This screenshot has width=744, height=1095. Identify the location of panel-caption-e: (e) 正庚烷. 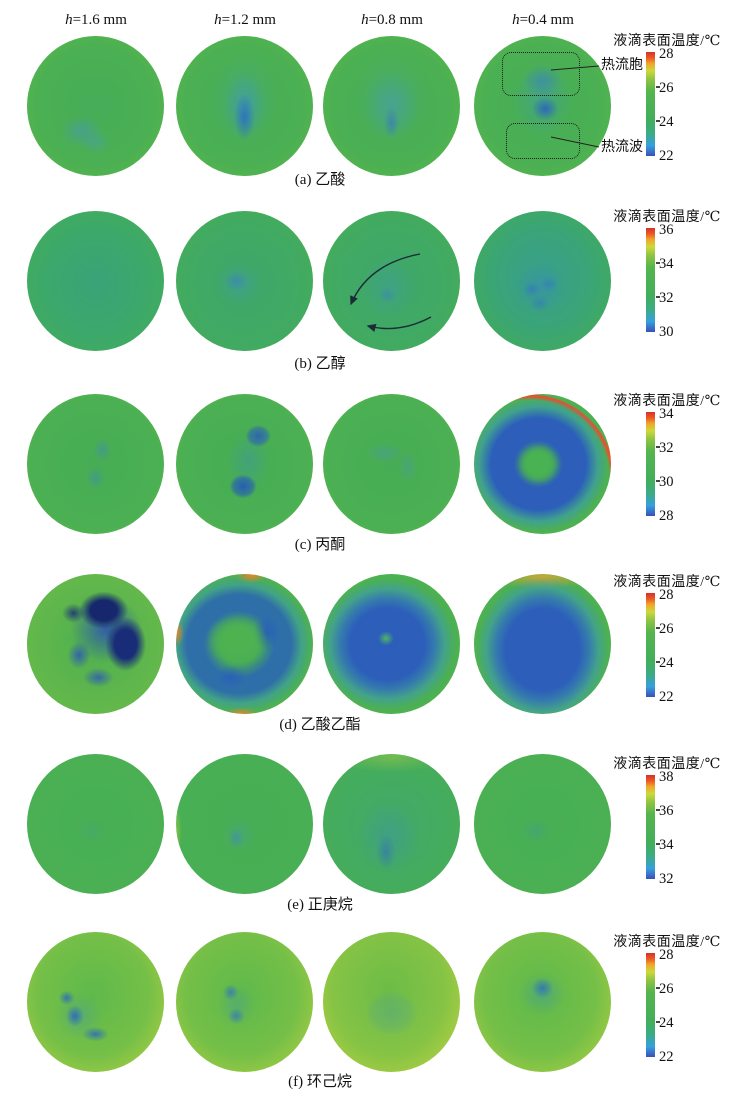
(320, 905).